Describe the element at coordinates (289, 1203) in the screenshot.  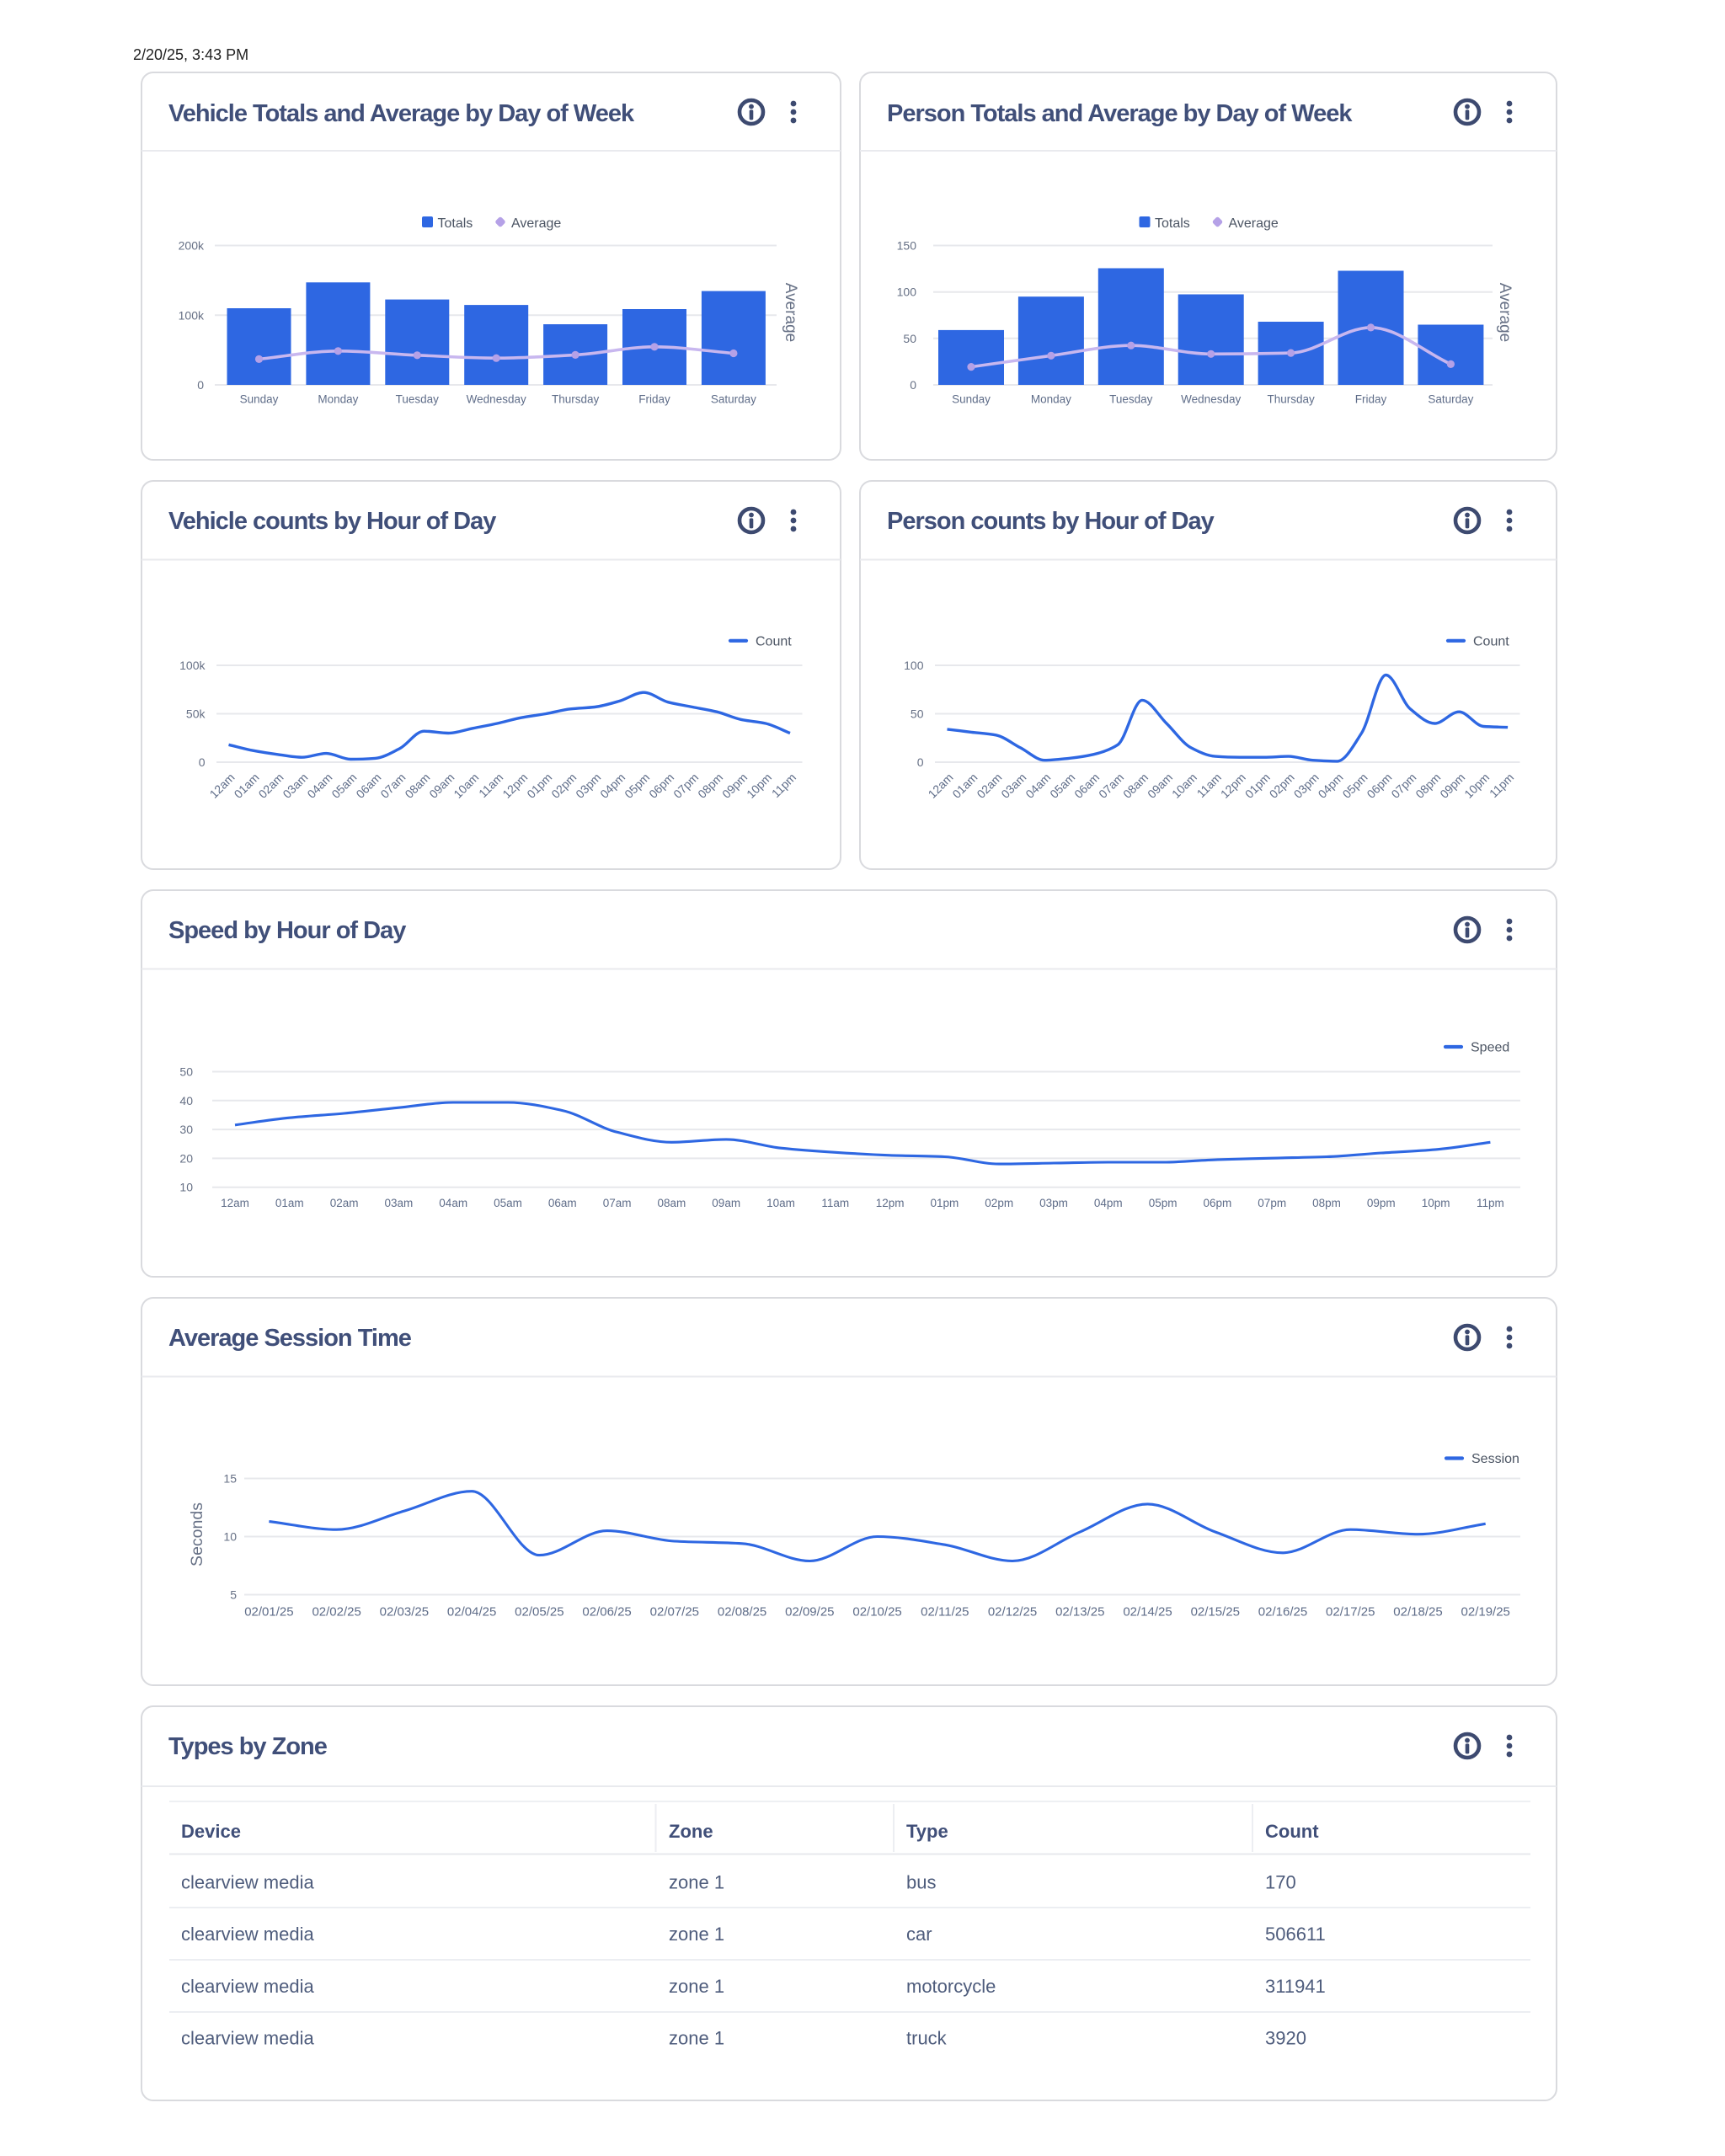
I see `svg-text: 01am` at that location.